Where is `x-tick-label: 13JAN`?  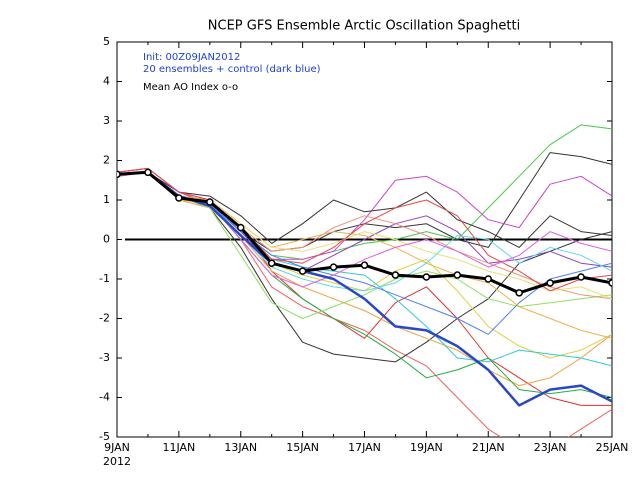
x-tick-label: 13JAN is located at coordinates (240, 447).